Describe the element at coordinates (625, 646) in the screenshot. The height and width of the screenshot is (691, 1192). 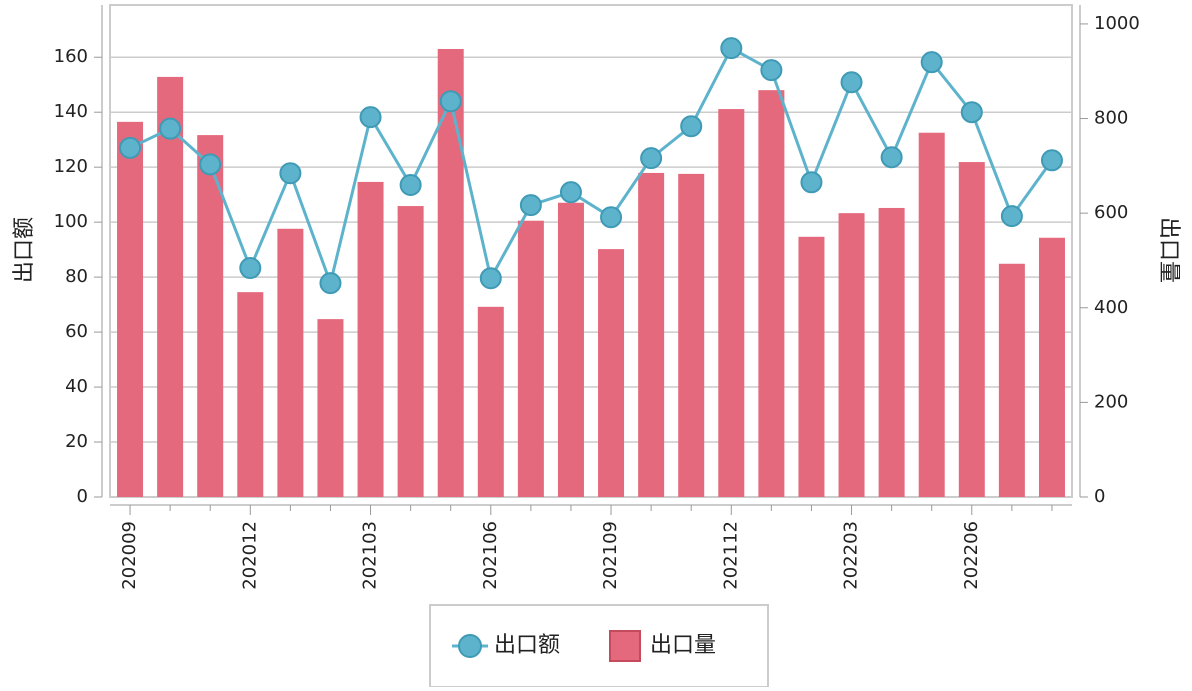
I see `legend-swatch` at that location.